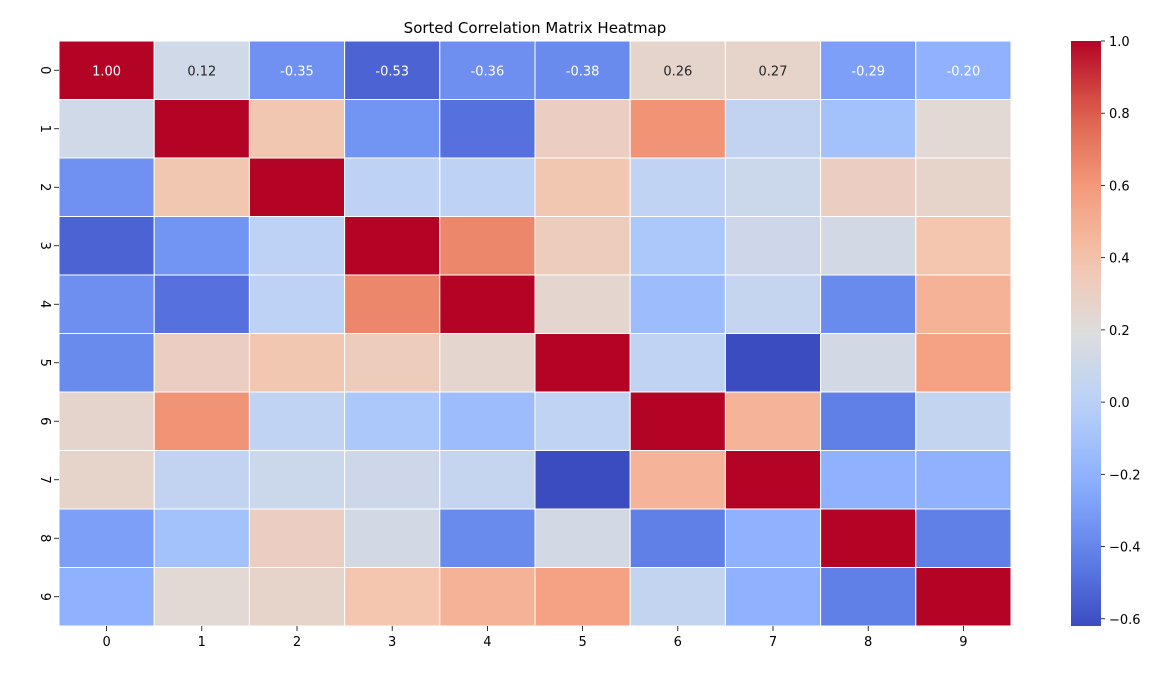 This screenshot has width=1175, height=676. What do you see at coordinates (535, 28) in the screenshot?
I see `chart-title: Sorted Correlation Matrix Heatmap` at bounding box center [535, 28].